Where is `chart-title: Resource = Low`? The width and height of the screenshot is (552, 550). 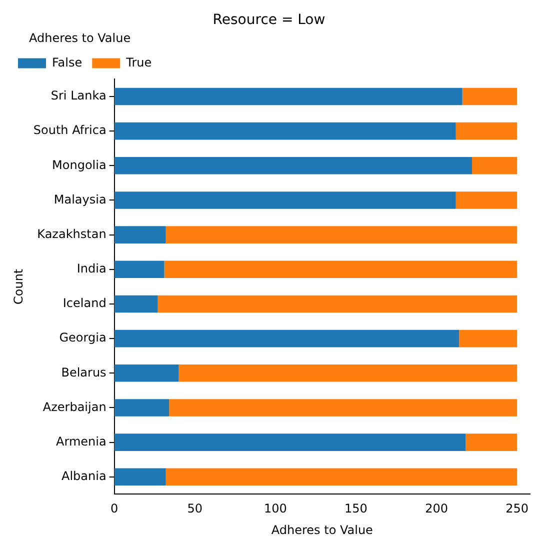
chart-title: Resource = Low is located at coordinates (269, 20).